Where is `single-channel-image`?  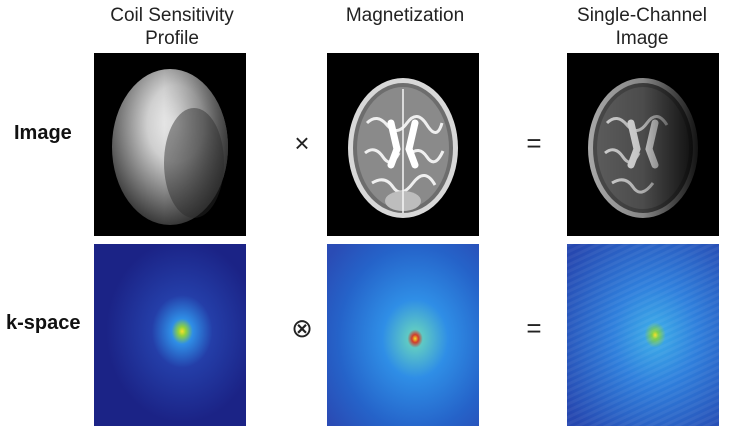
single-channel-image is located at coordinates (643, 144).